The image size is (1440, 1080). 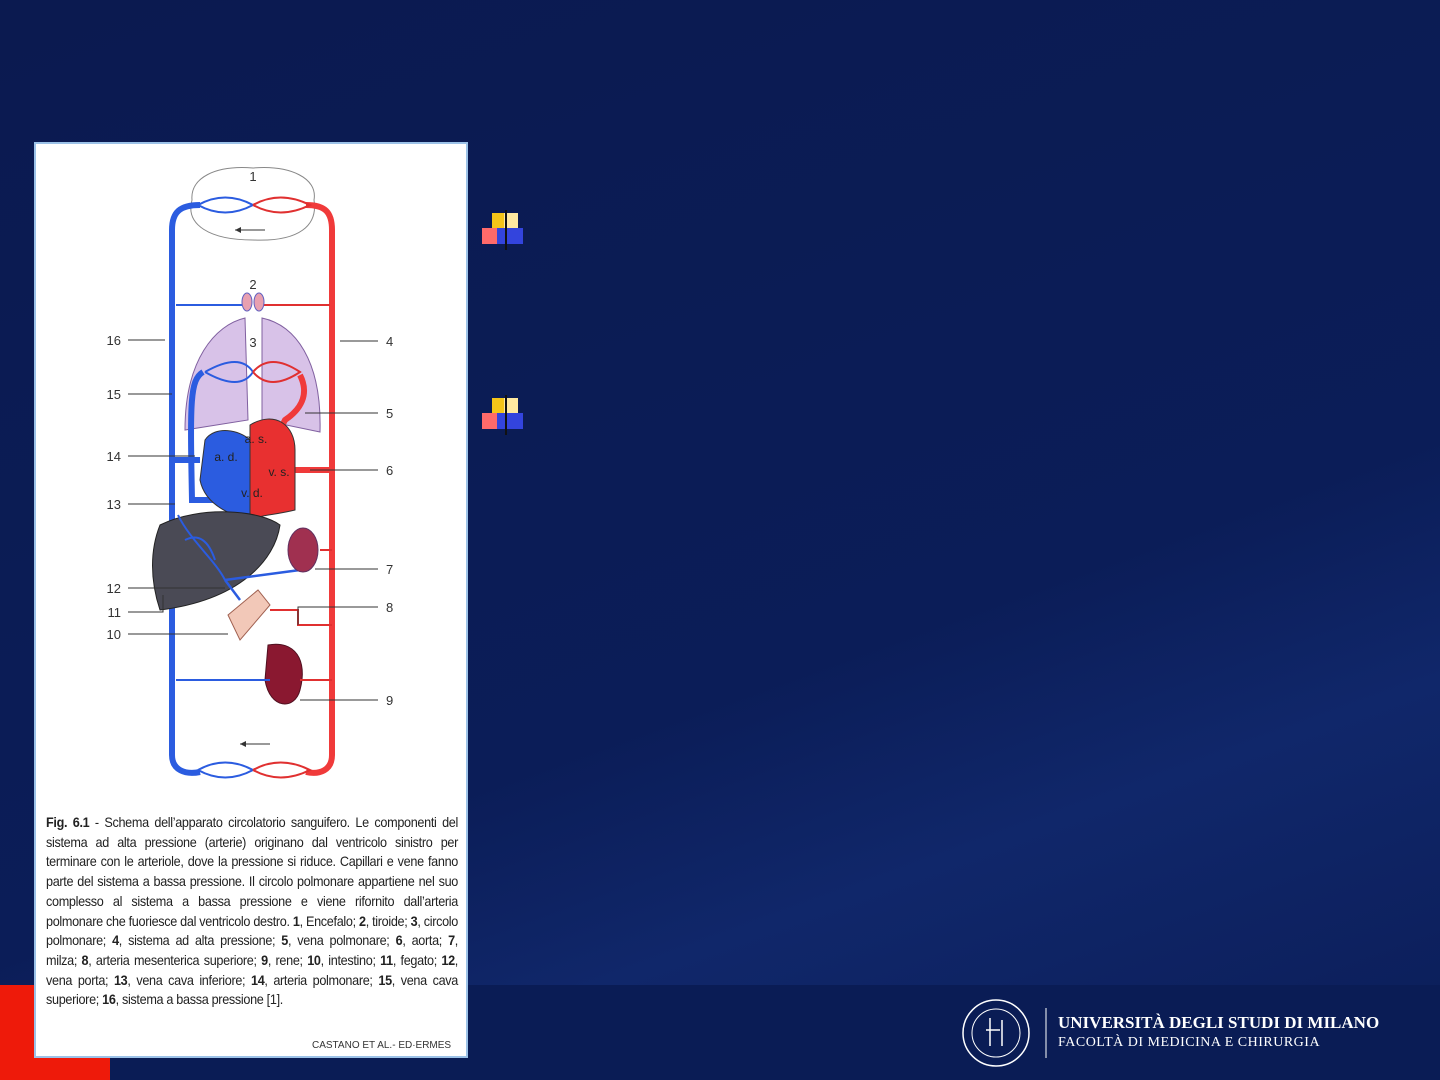 I want to click on caption-run: 16, so click(x=109, y=1000).